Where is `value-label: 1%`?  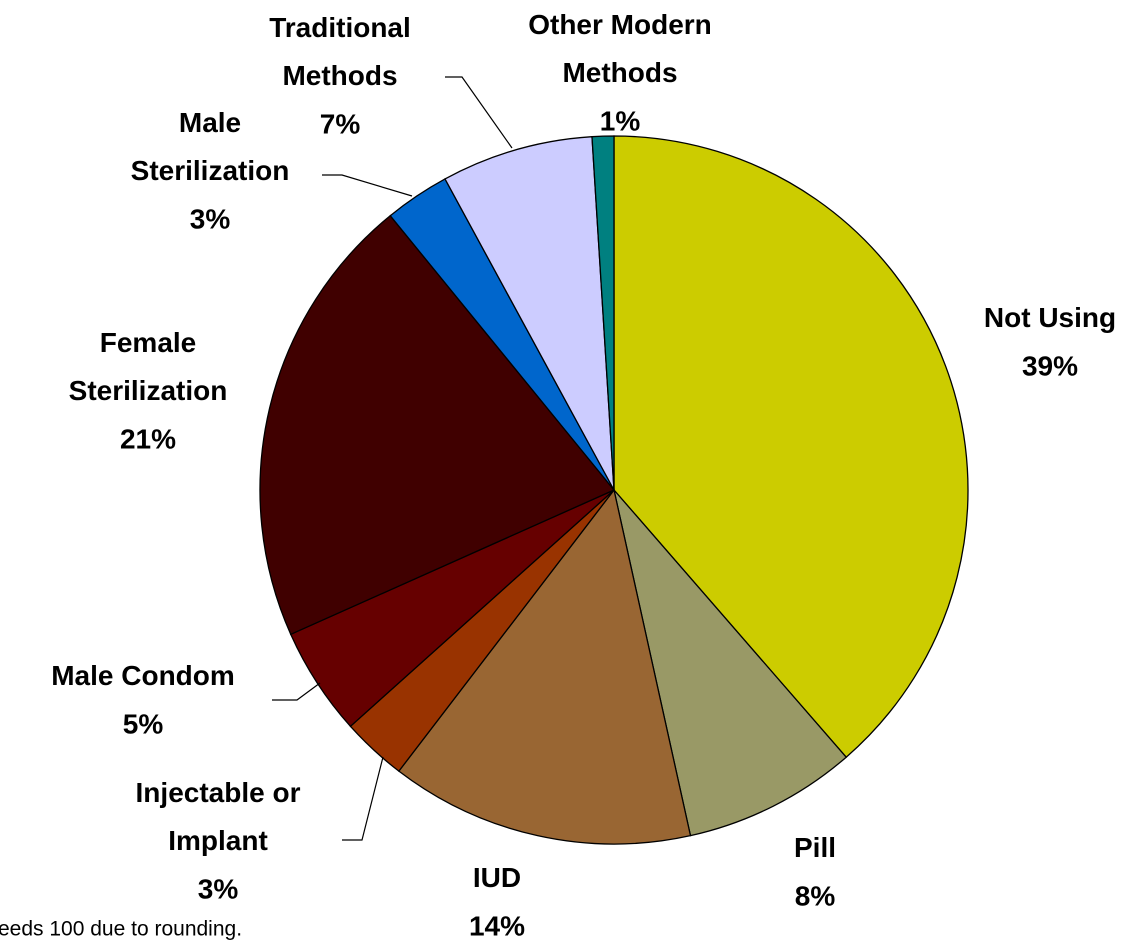 value-label: 1% is located at coordinates (620, 120).